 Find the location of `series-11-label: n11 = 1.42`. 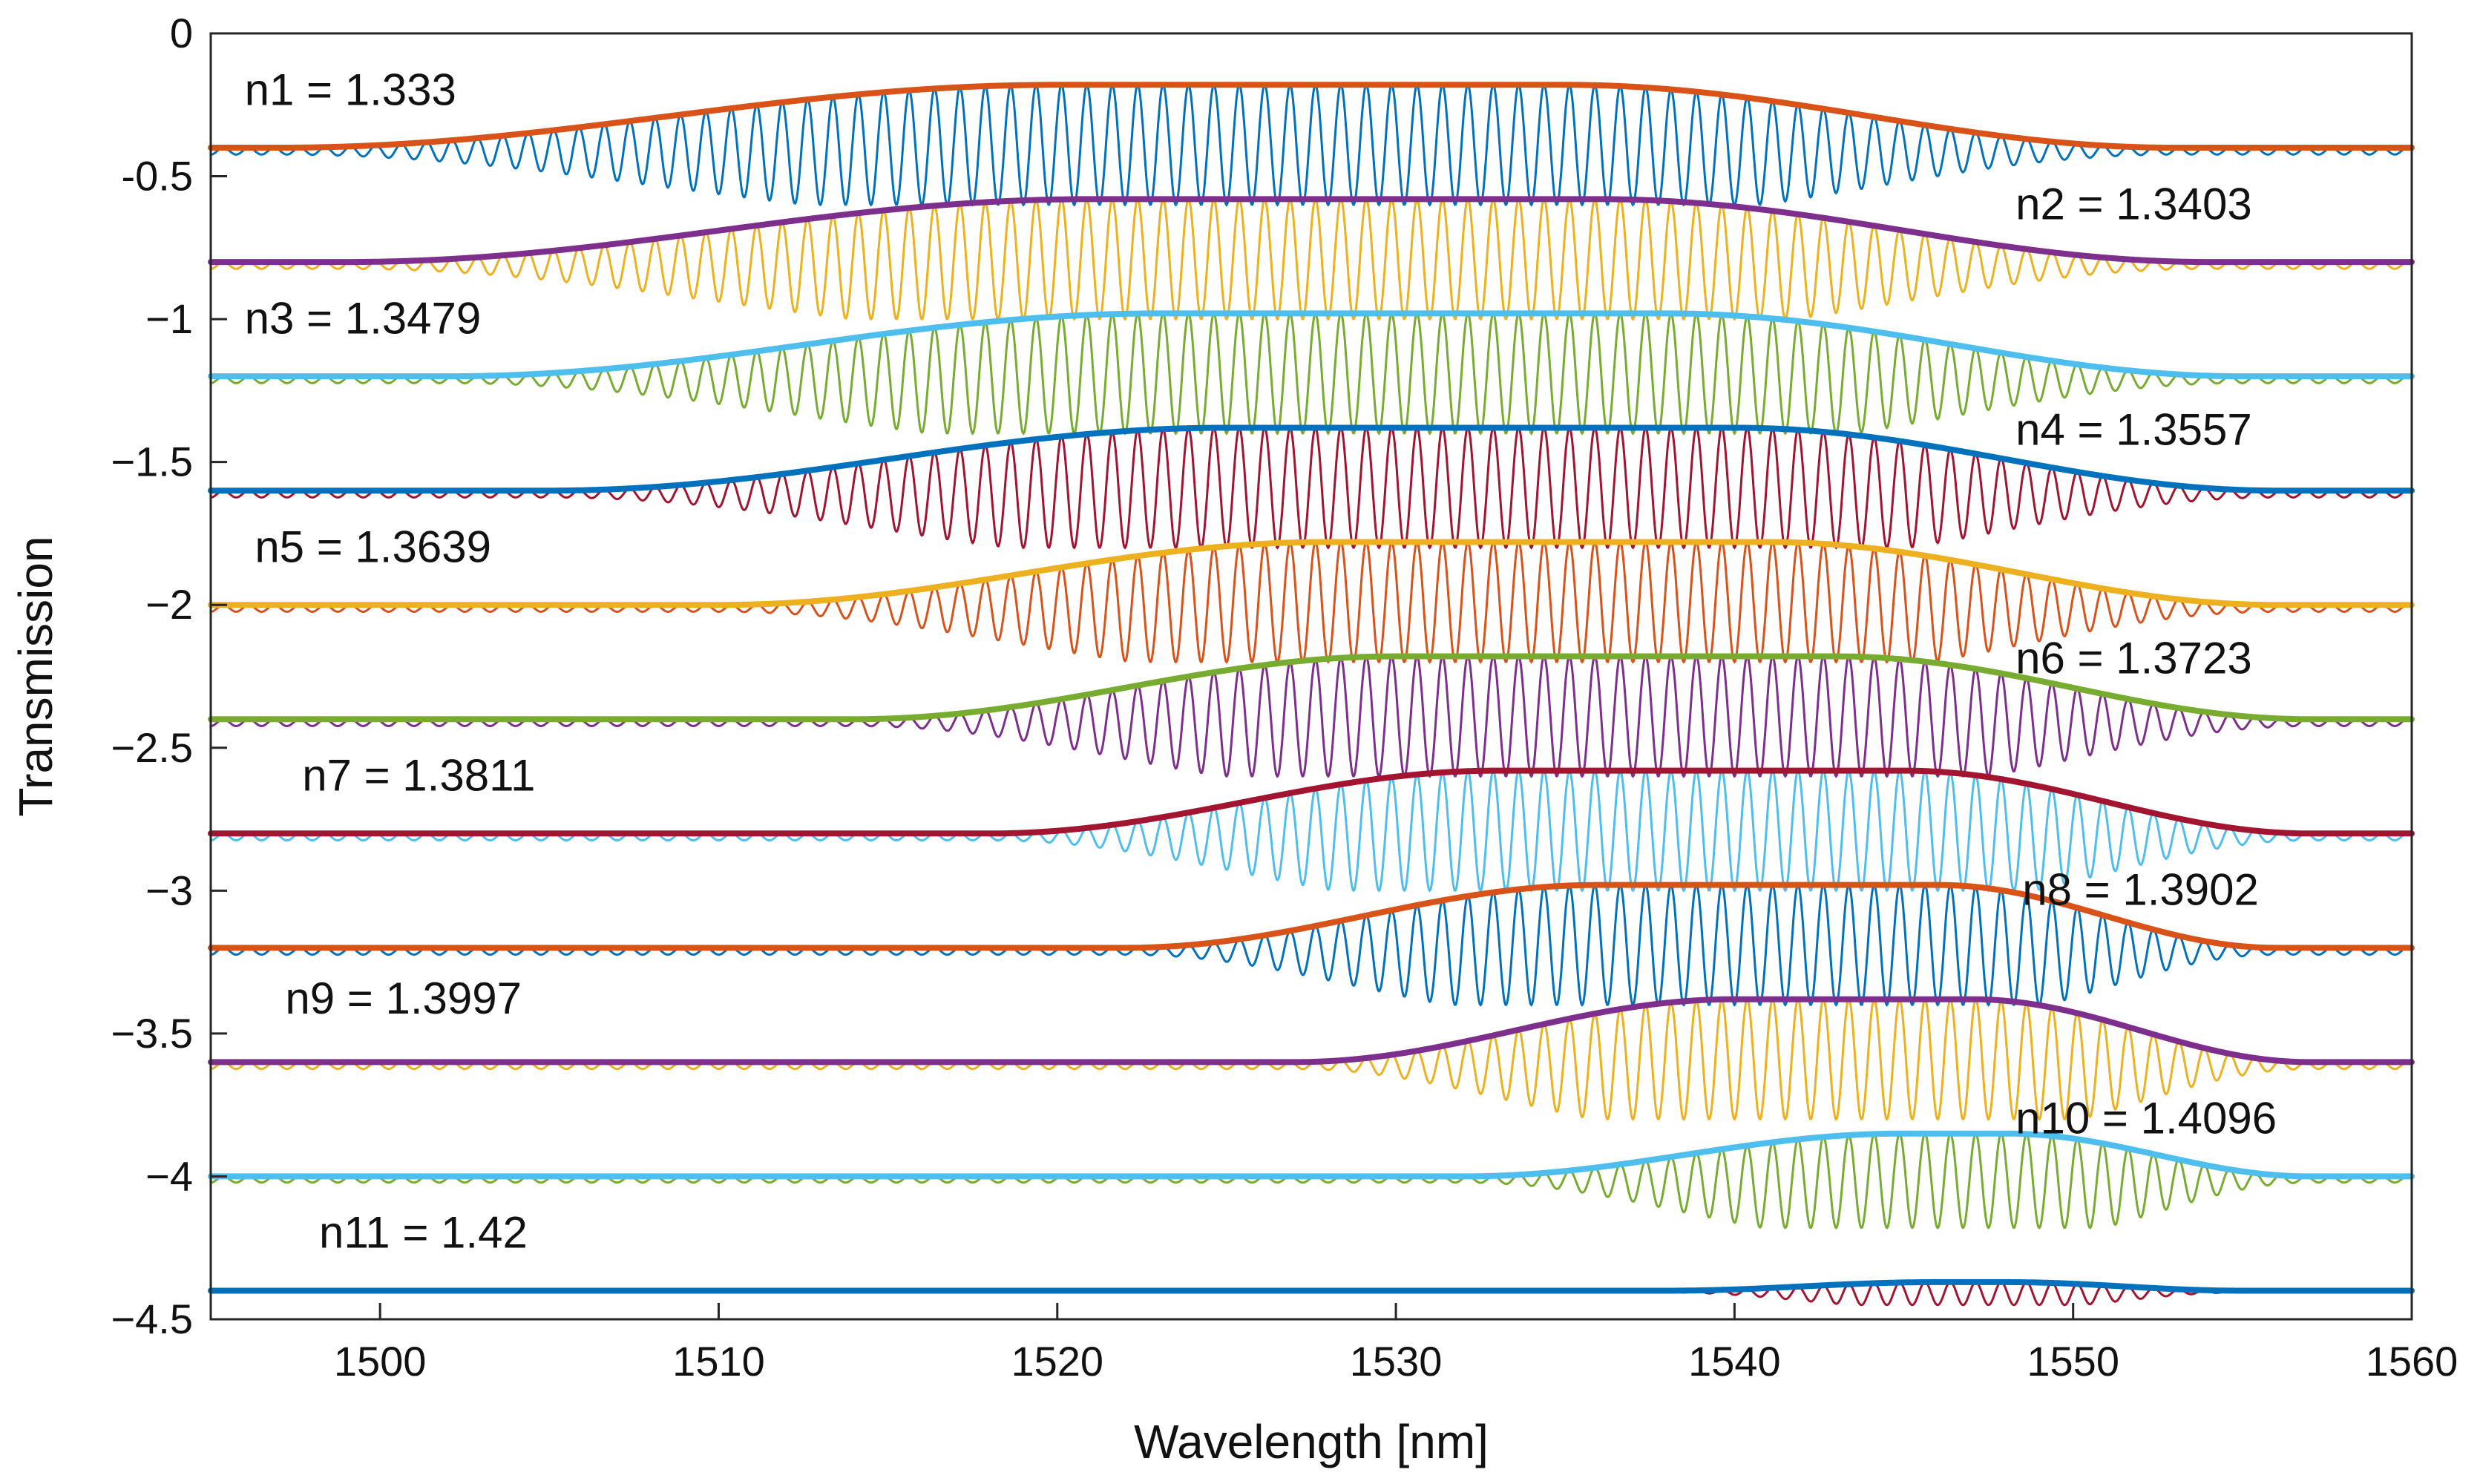

series-11-label: n11 = 1.42 is located at coordinates (423, 1233).